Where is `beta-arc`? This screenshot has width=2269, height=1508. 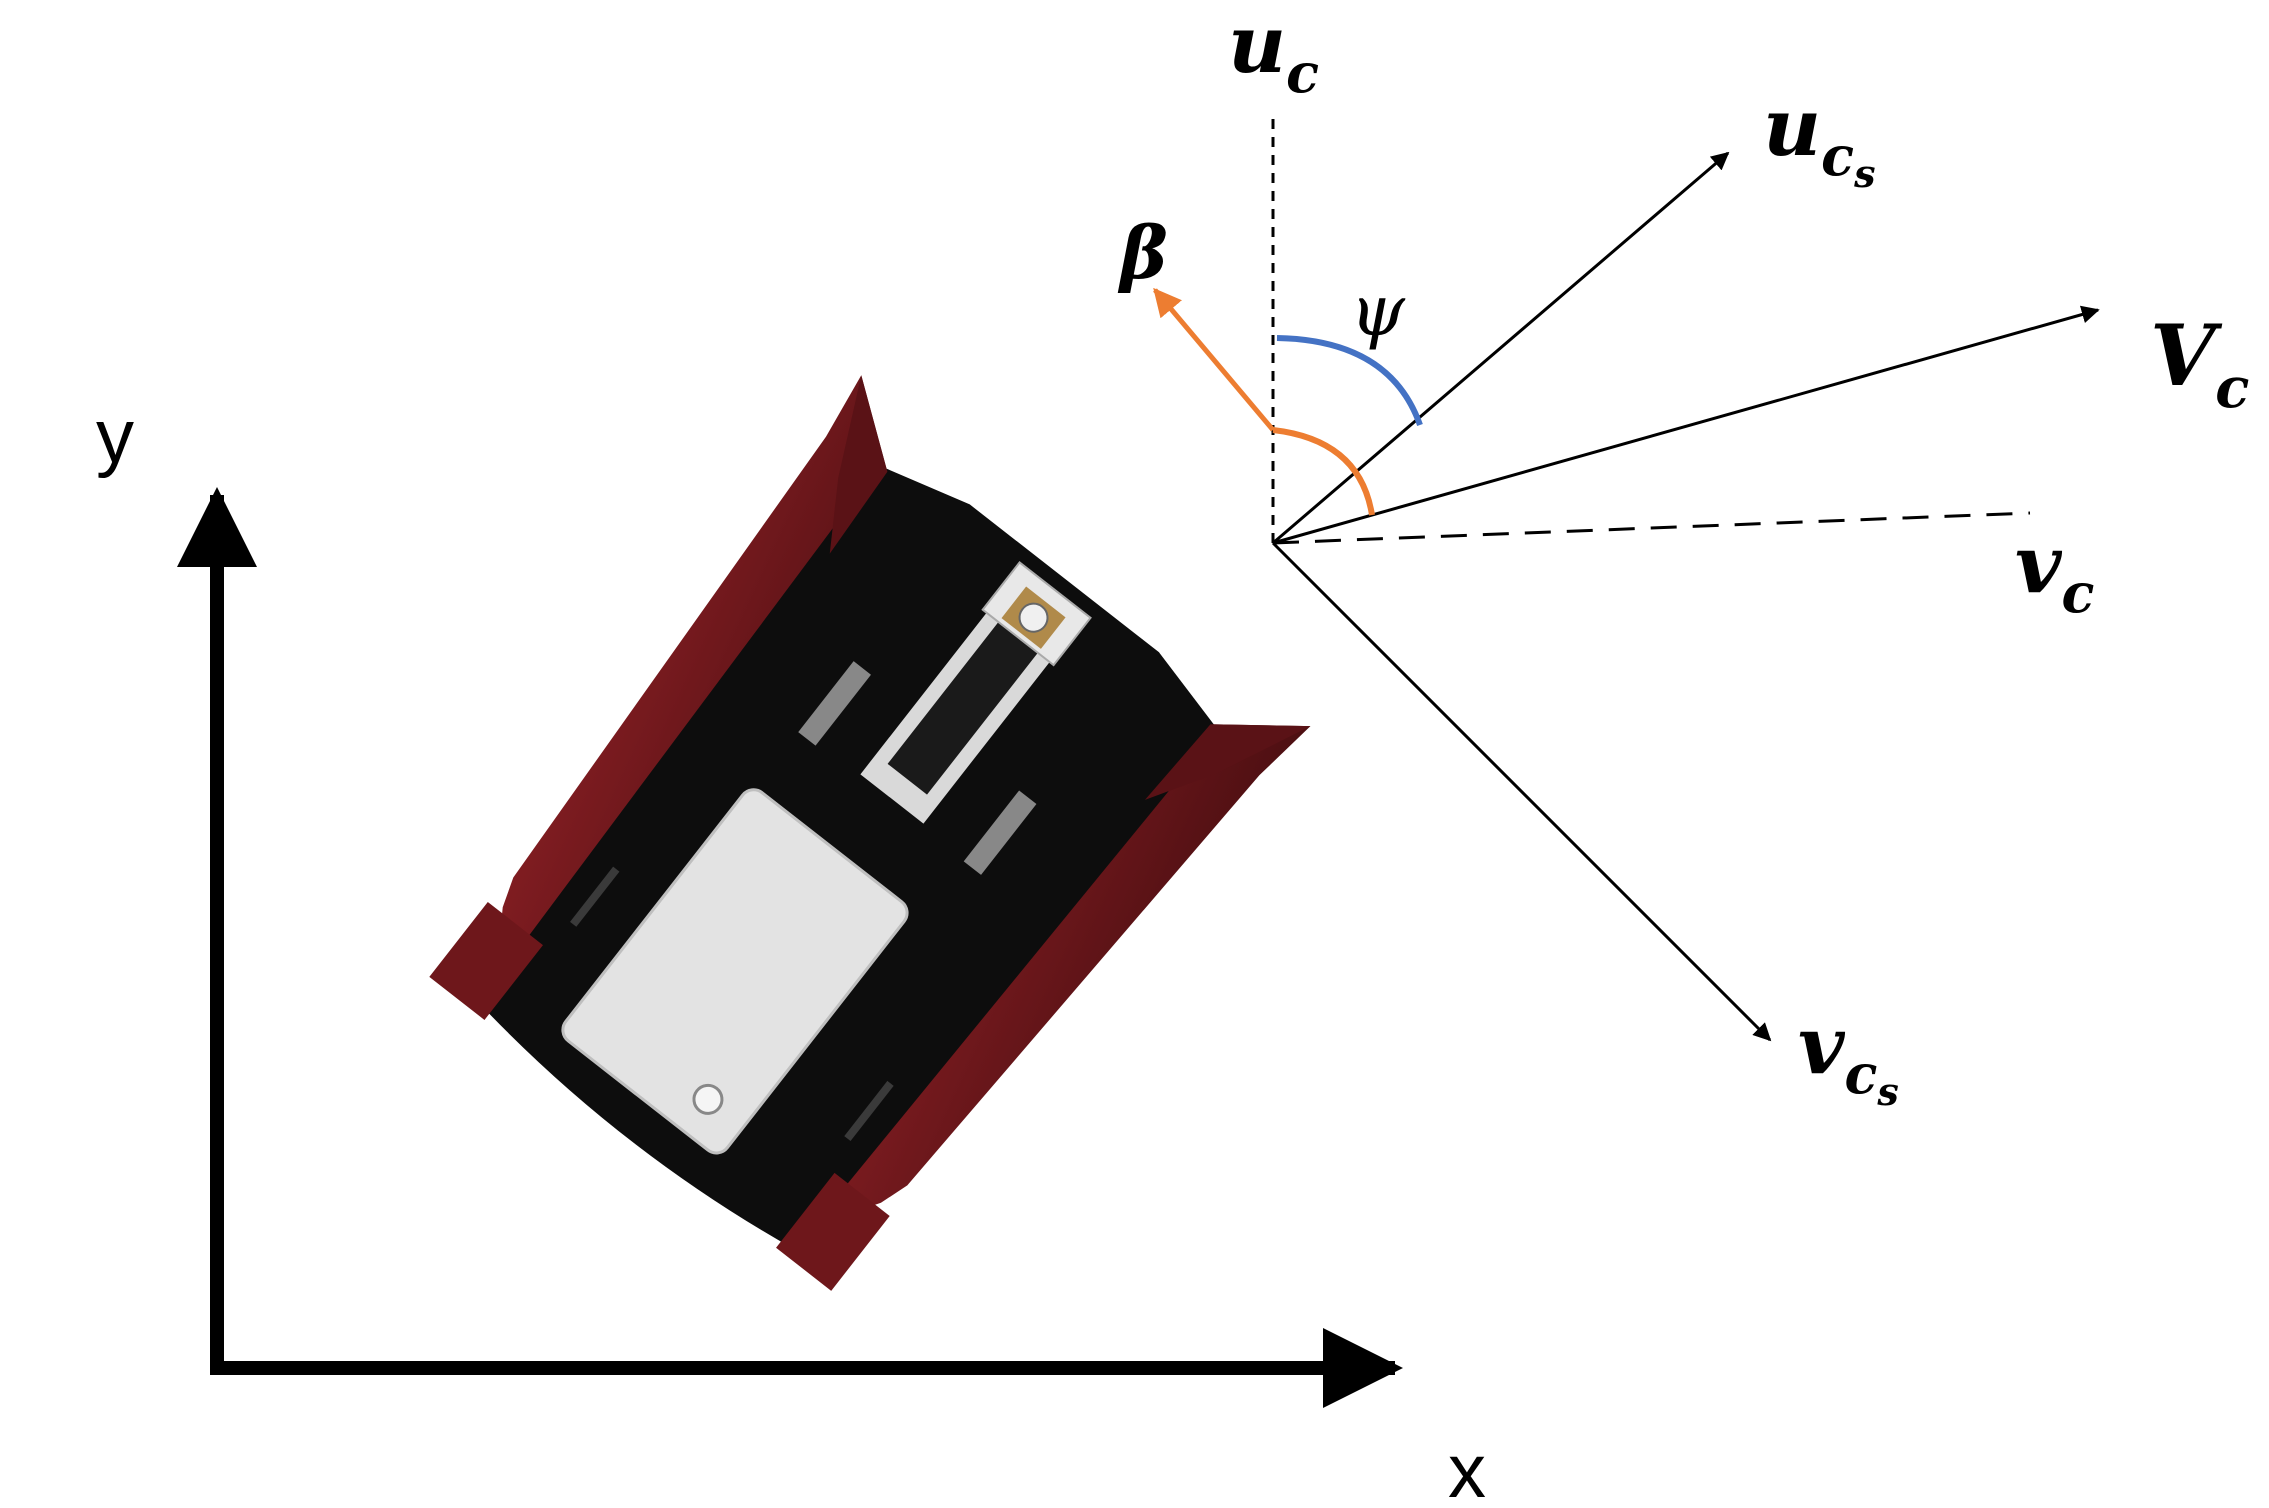 beta-arc is located at coordinates (1323, 471).